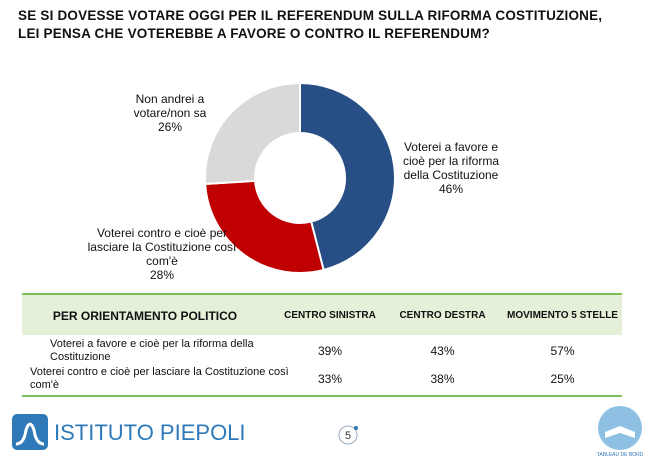  I want to click on logo-curve, so click(30, 434).